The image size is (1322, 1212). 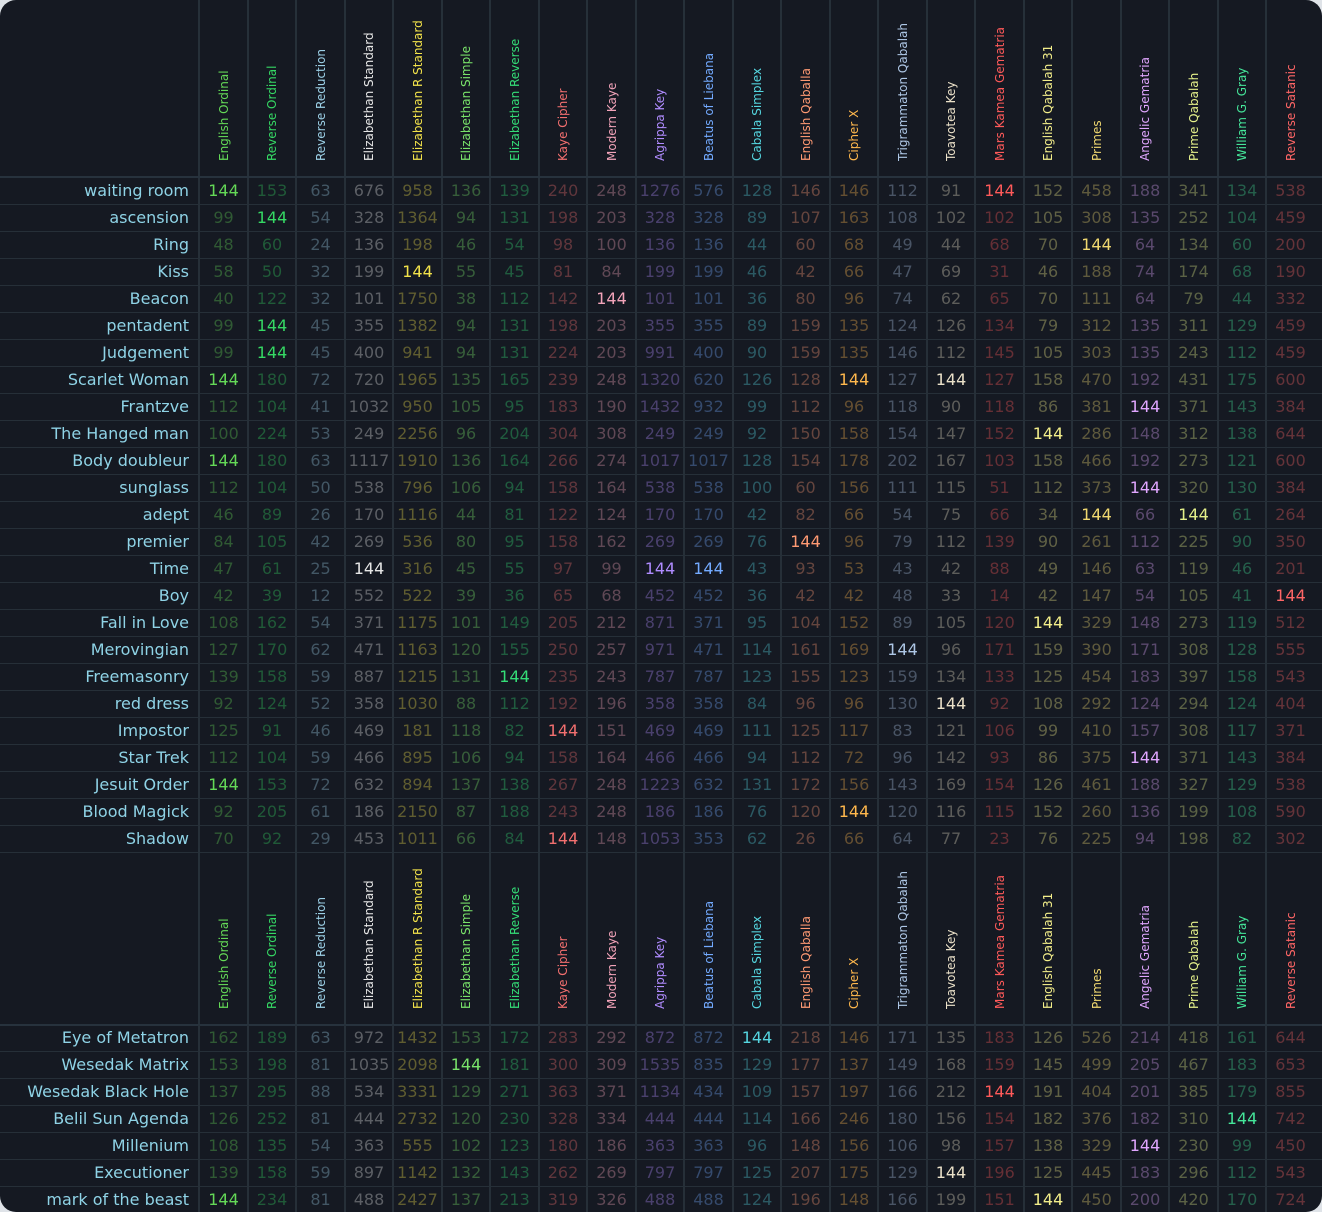 What do you see at coordinates (1192, 839) in the screenshot?
I see `value-cell: 198` at bounding box center [1192, 839].